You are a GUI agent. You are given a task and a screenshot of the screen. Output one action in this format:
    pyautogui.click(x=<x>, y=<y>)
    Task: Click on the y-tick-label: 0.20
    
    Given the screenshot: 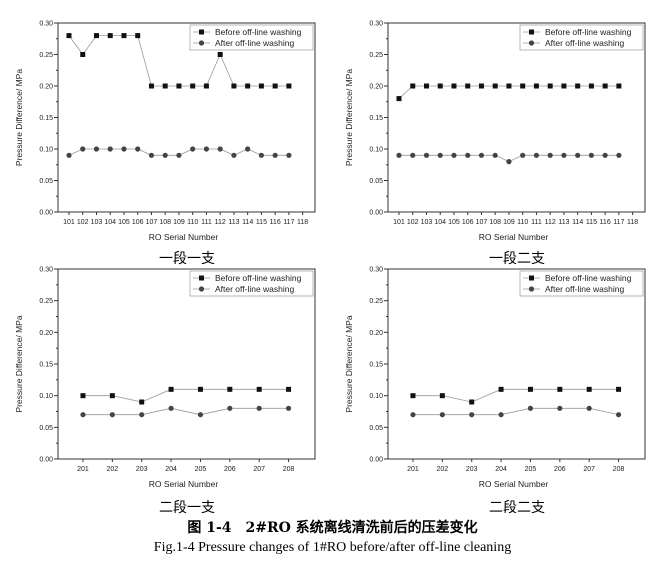 What is the action you would take?
    pyautogui.click(x=376, y=87)
    